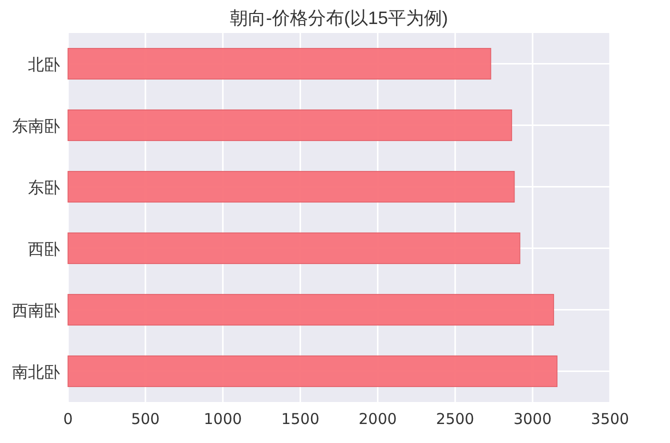 The width and height of the screenshot is (670, 443). Describe the element at coordinates (610, 419) in the screenshot. I see `x-tick-label: 3500` at that location.